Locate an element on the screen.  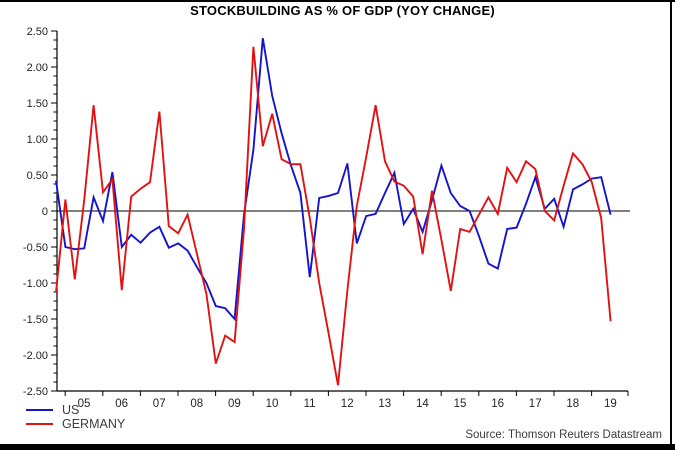
y-tick-label: -1.50 is located at coordinates (35, 320).